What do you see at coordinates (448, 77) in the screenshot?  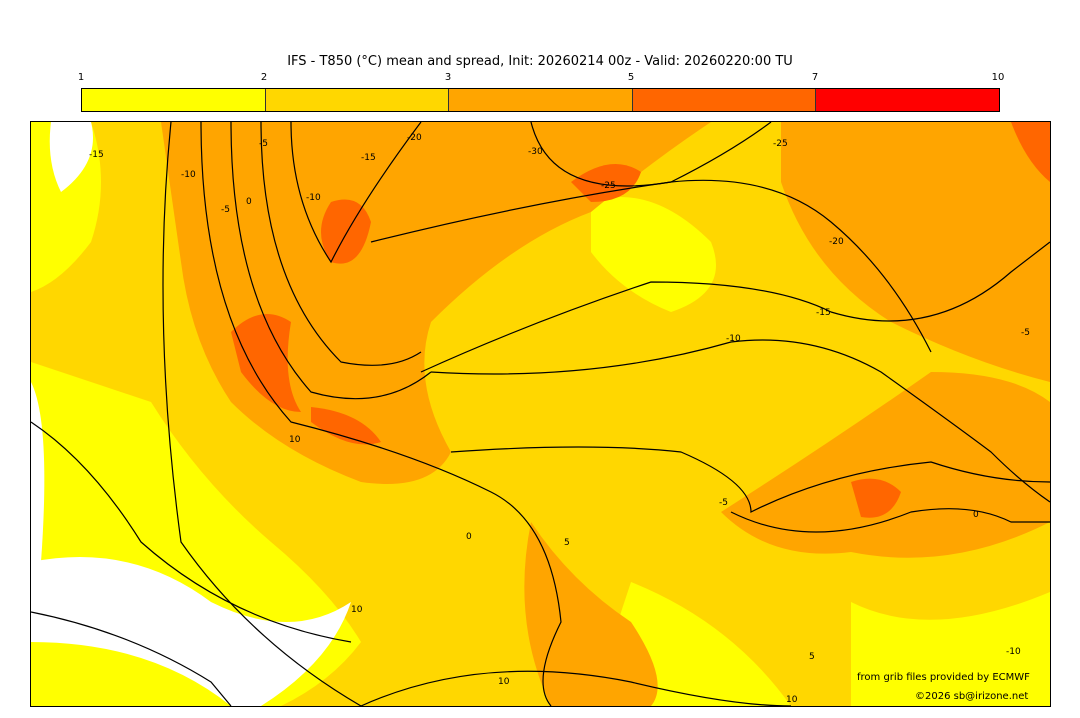 I see `colorbar-tick: 3` at bounding box center [448, 77].